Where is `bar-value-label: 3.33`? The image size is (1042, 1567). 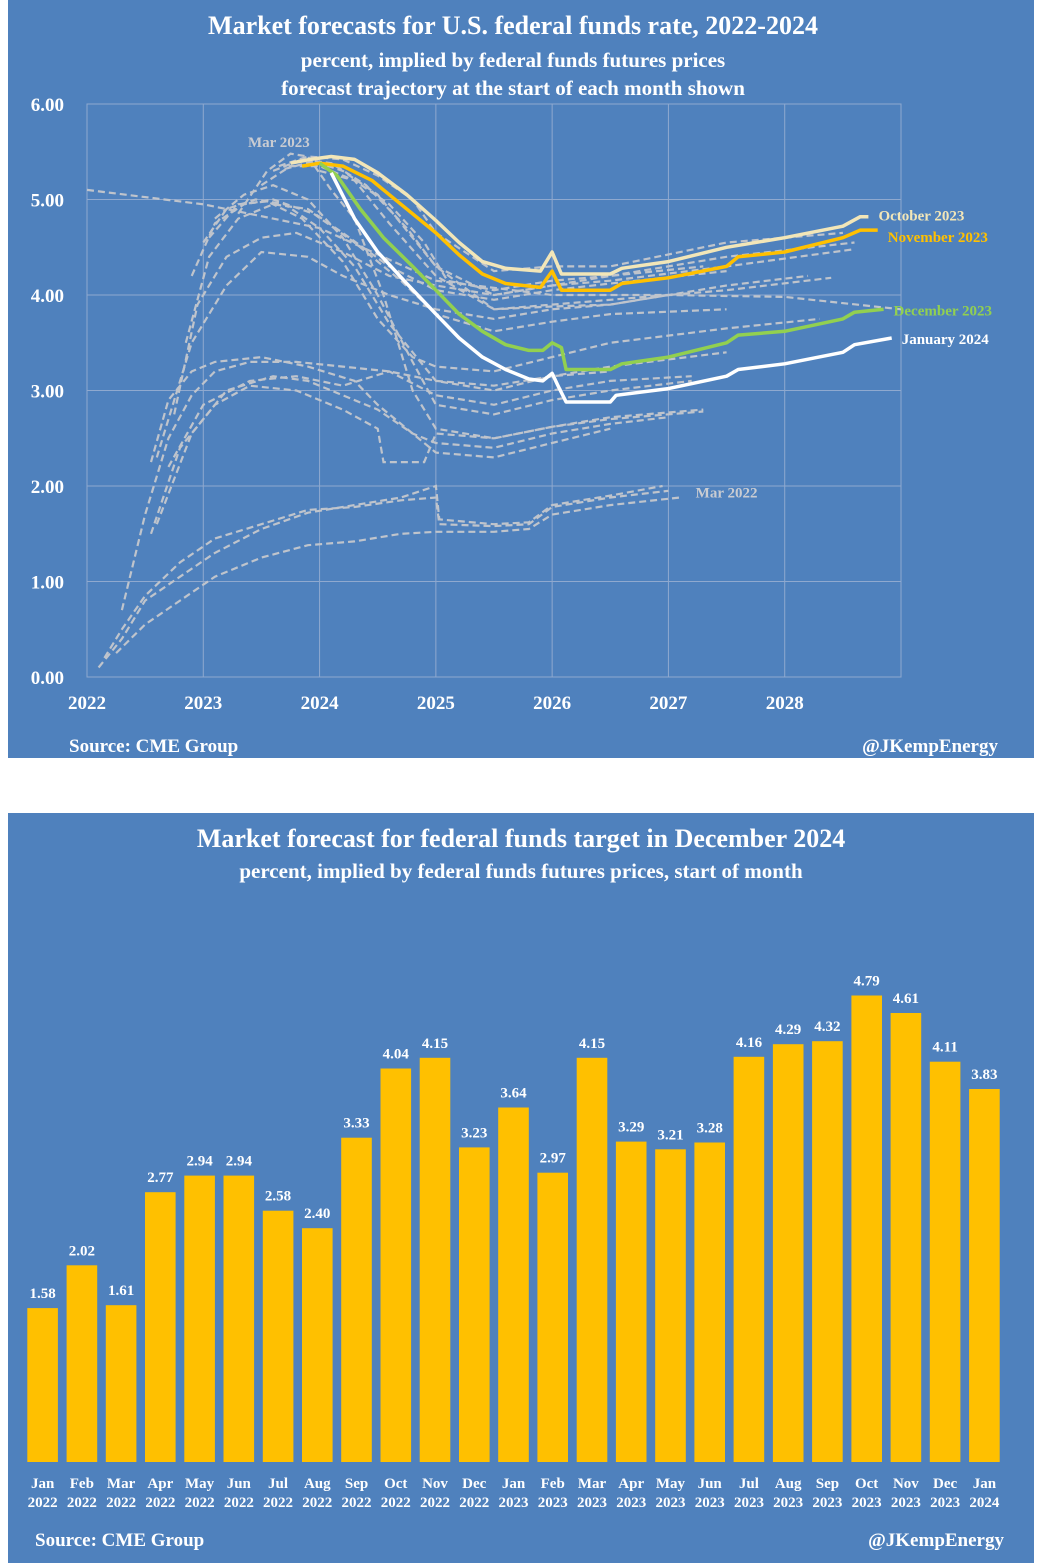 bar-value-label: 3.33 is located at coordinates (356, 1124).